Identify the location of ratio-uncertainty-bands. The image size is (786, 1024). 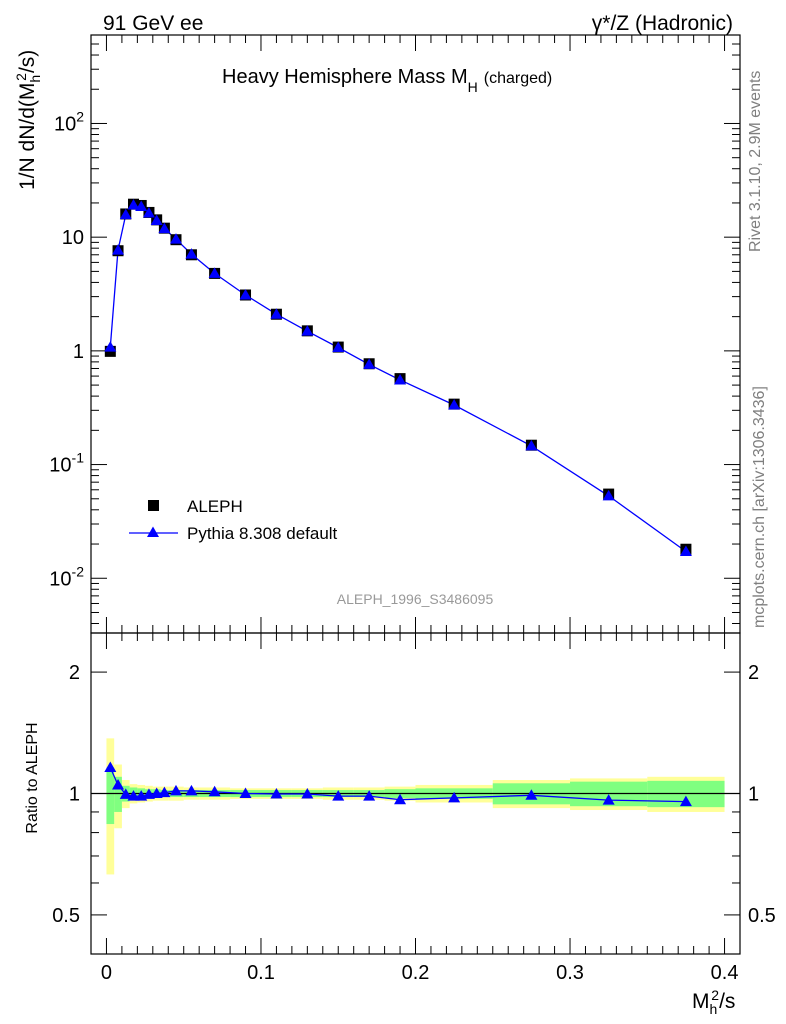
(415, 806).